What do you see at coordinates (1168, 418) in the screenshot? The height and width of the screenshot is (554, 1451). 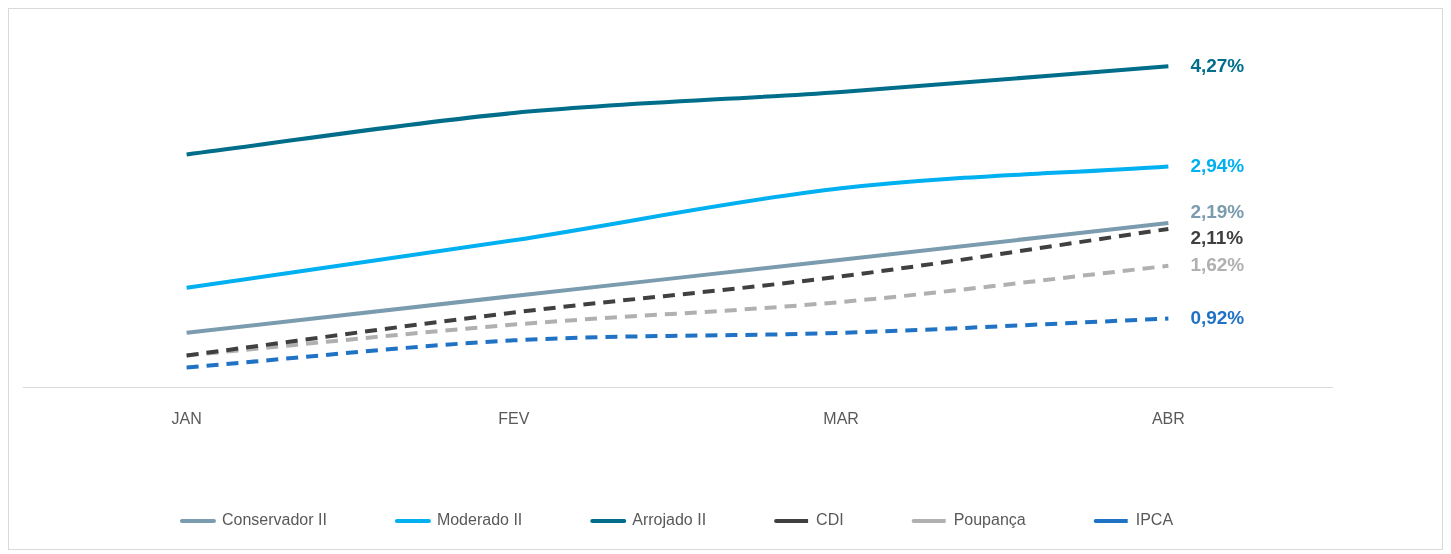 I see `x-tick-label: ABR` at bounding box center [1168, 418].